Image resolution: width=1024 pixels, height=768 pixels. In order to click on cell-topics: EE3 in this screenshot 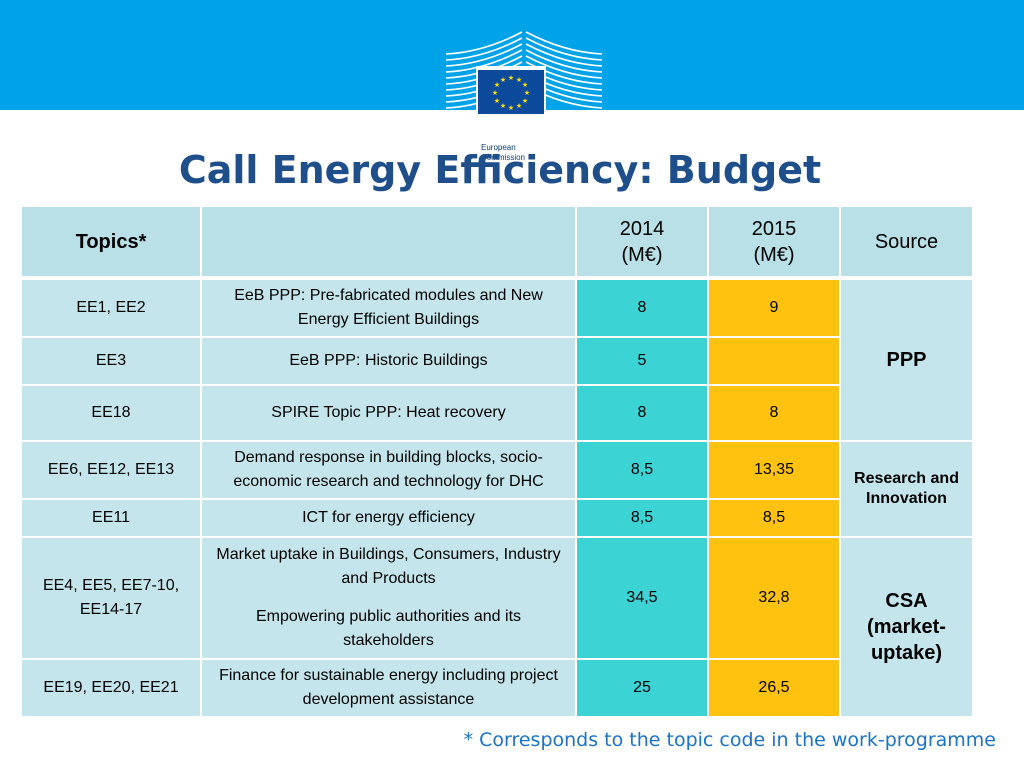, I will do `click(111, 361)`.